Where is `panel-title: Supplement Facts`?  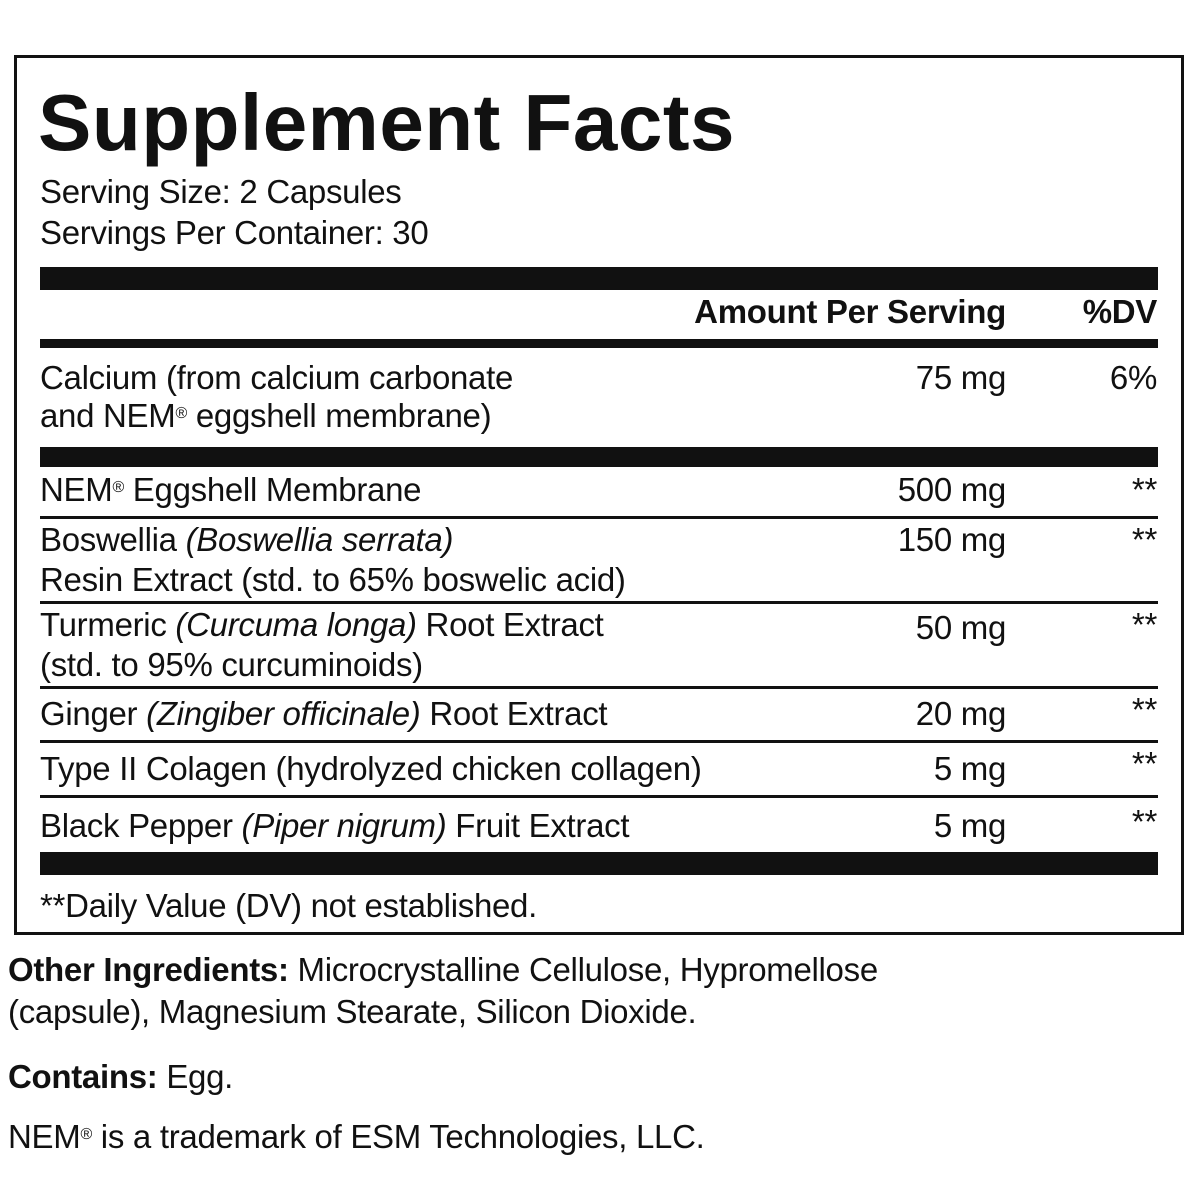 panel-title: Supplement Facts is located at coordinates (387, 122).